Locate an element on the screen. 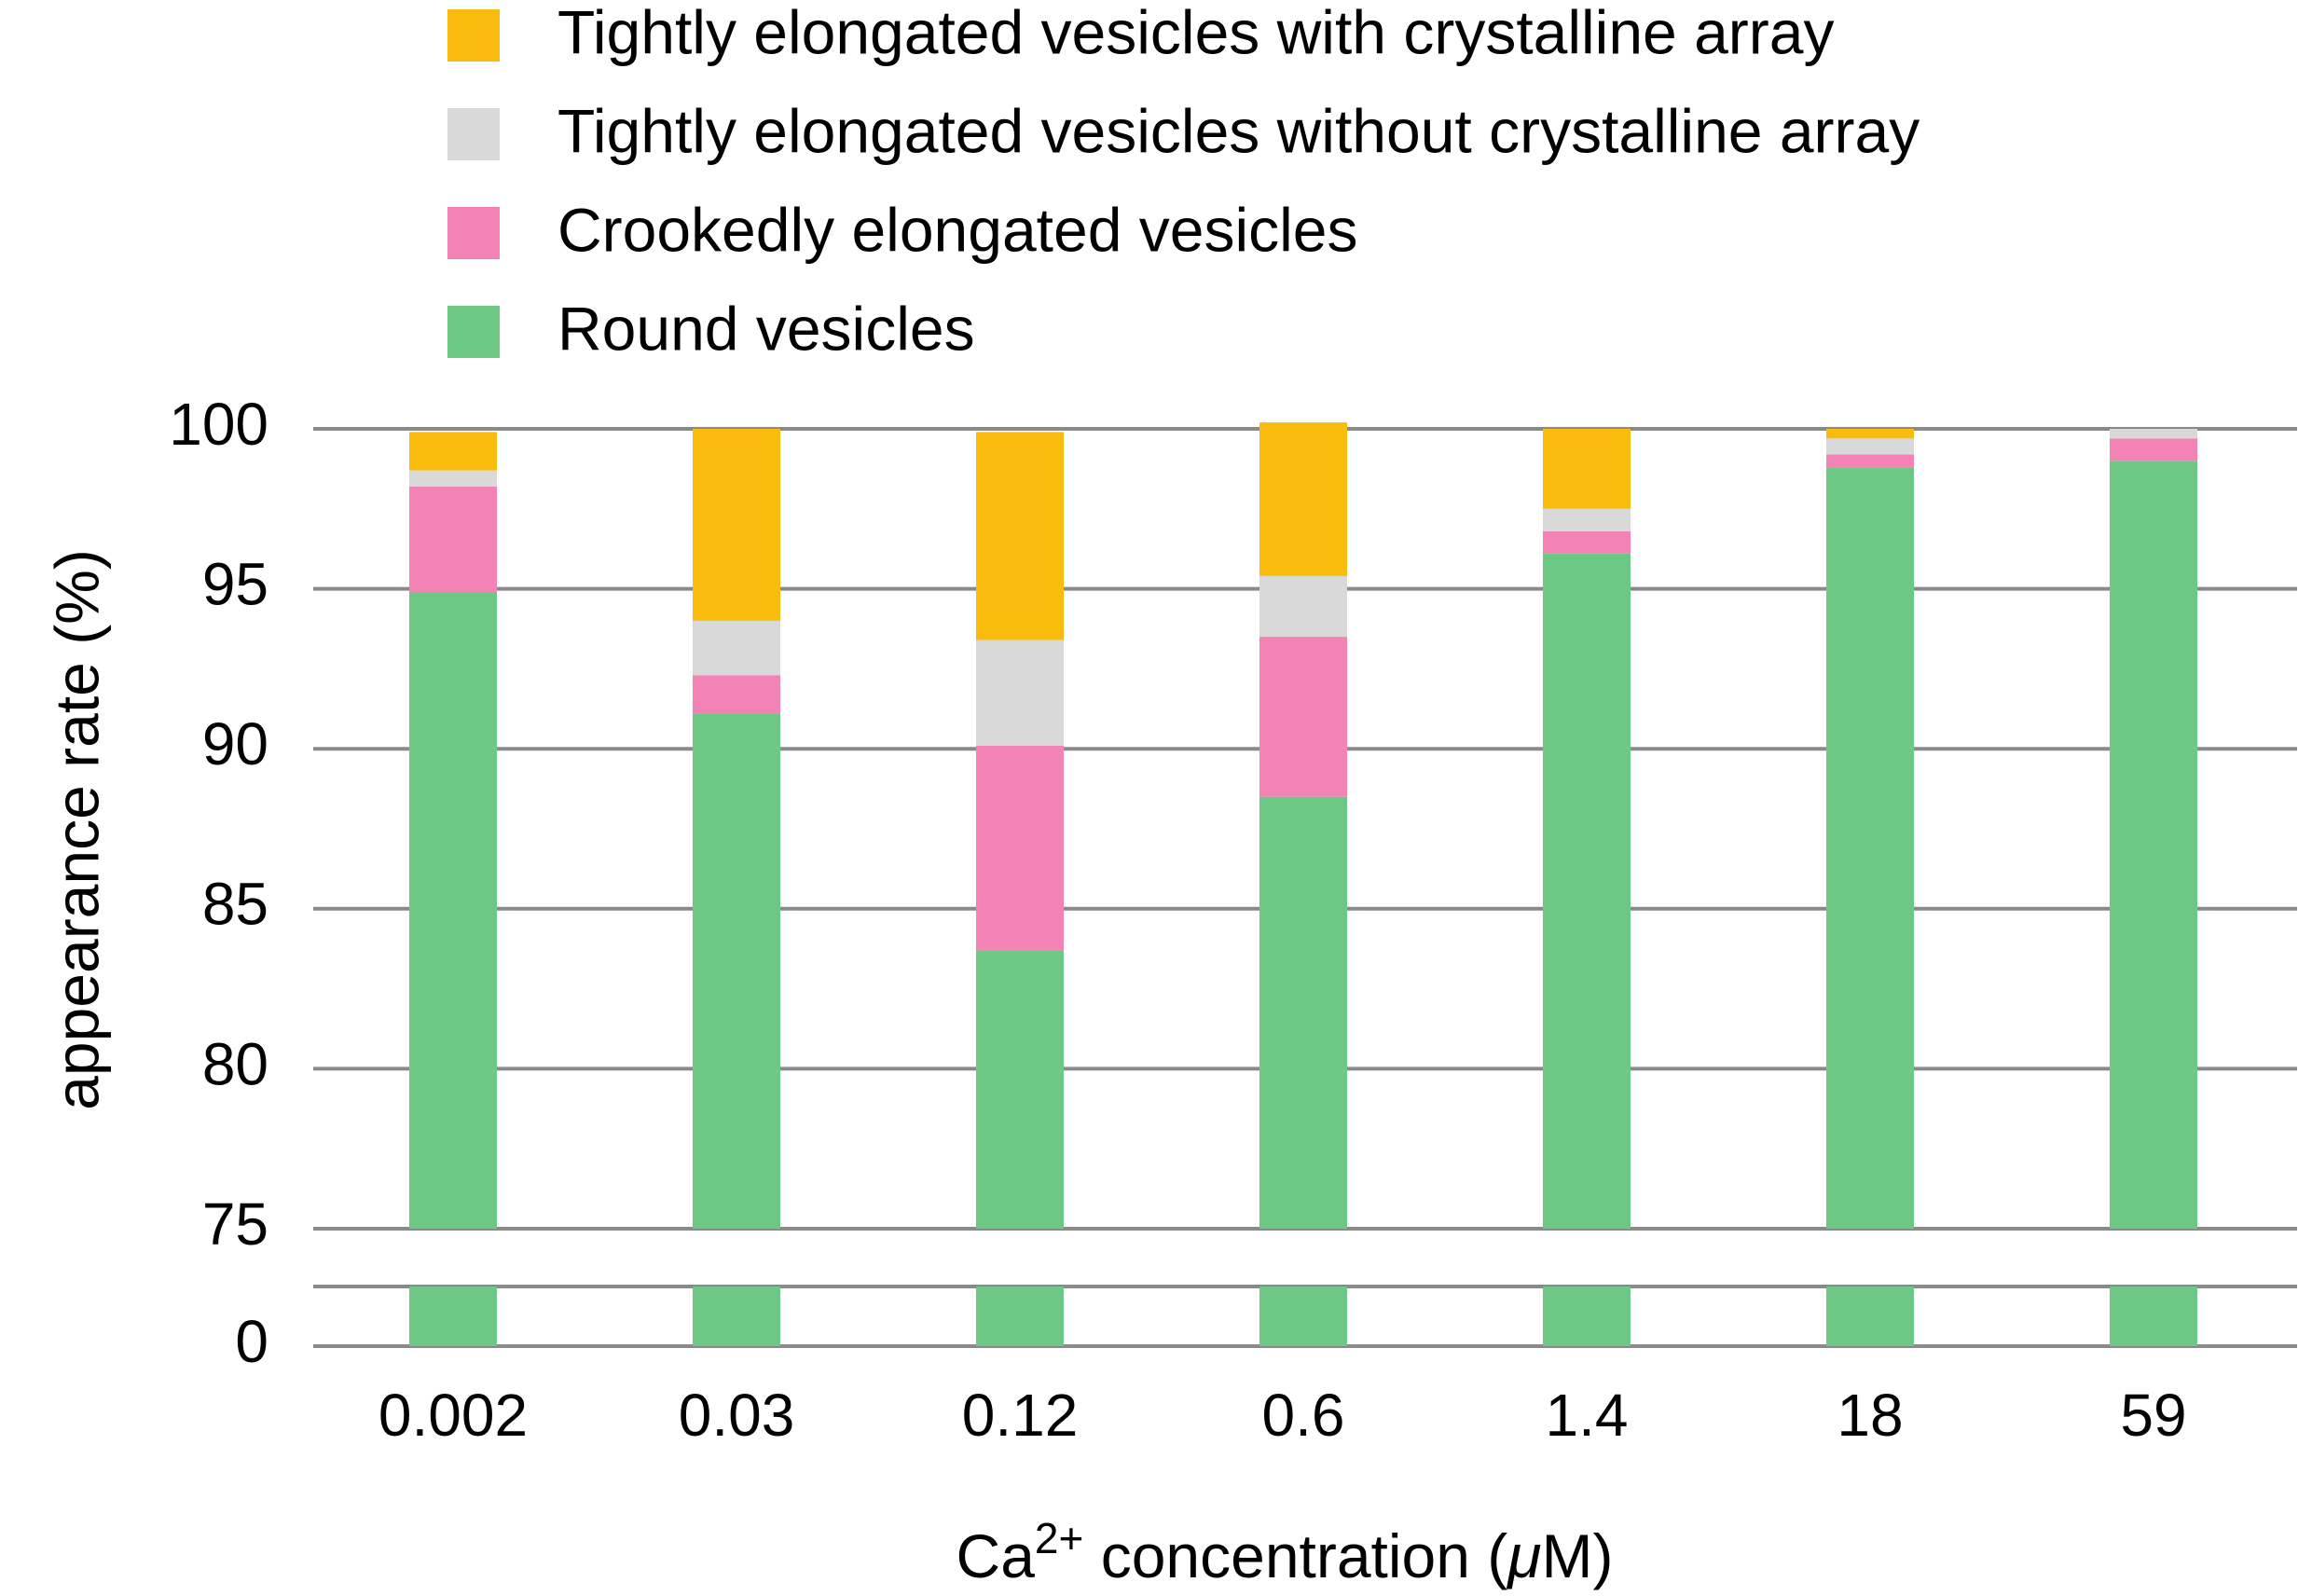 This screenshot has height=1596, width=2312. bar-segment-lower-0.6 is located at coordinates (1303, 1316).